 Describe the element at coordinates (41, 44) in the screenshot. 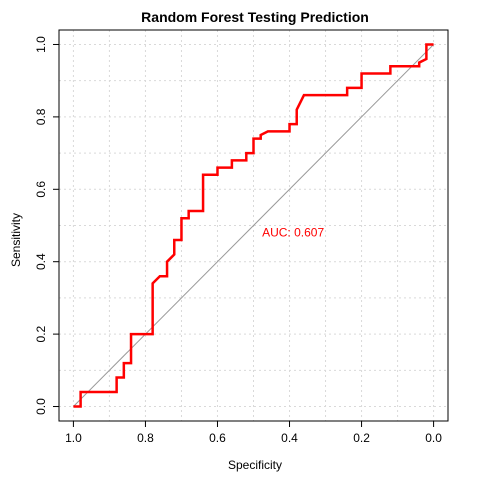

I see `y-tick-label-5: 1.0` at that location.